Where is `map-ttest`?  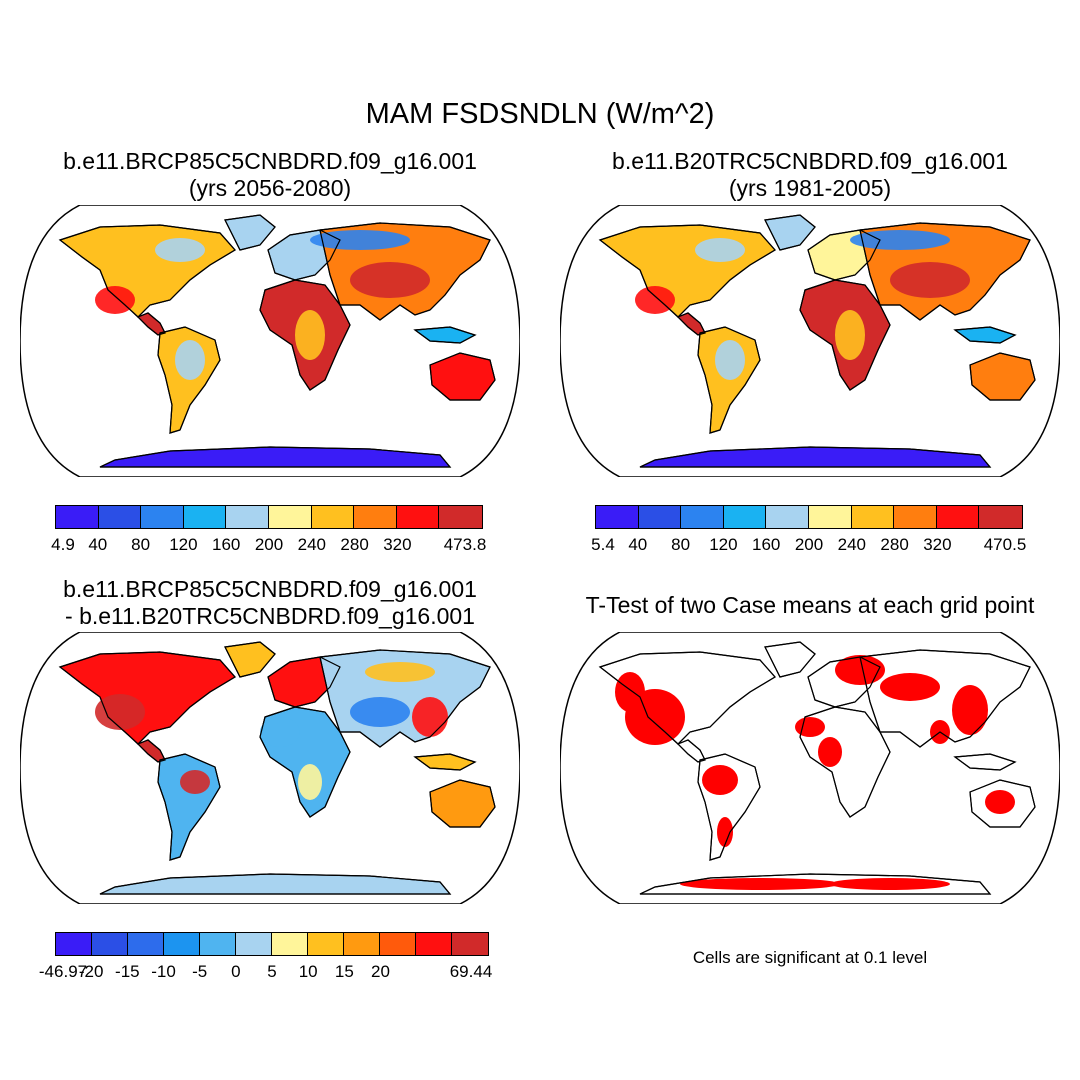
map-ttest is located at coordinates (810, 768).